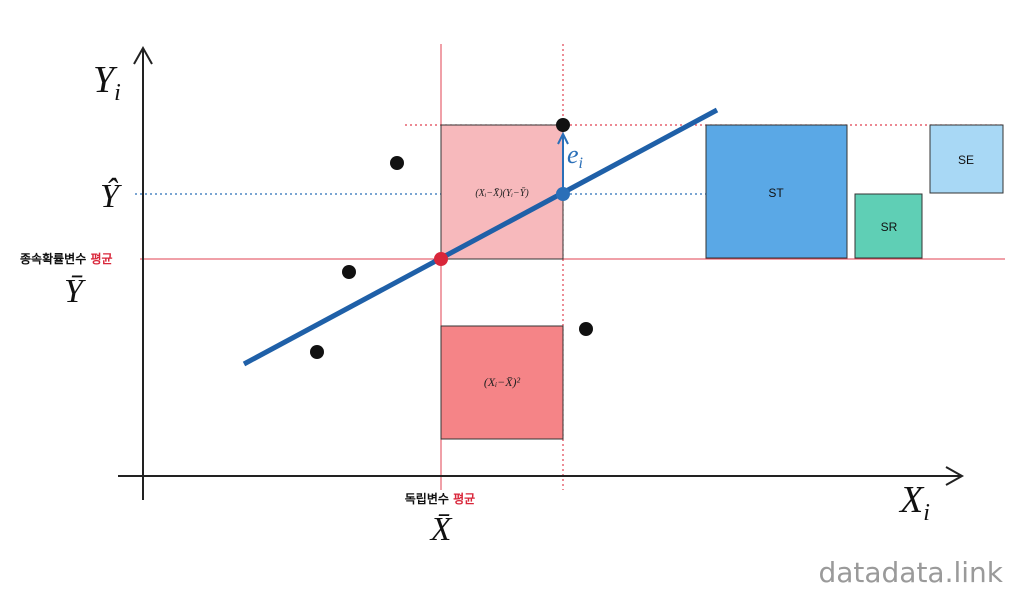 Image resolution: width=1024 pixels, height=600 pixels. What do you see at coordinates (107, 82) in the screenshot?
I see `y-axis-label: Yi` at bounding box center [107, 82].